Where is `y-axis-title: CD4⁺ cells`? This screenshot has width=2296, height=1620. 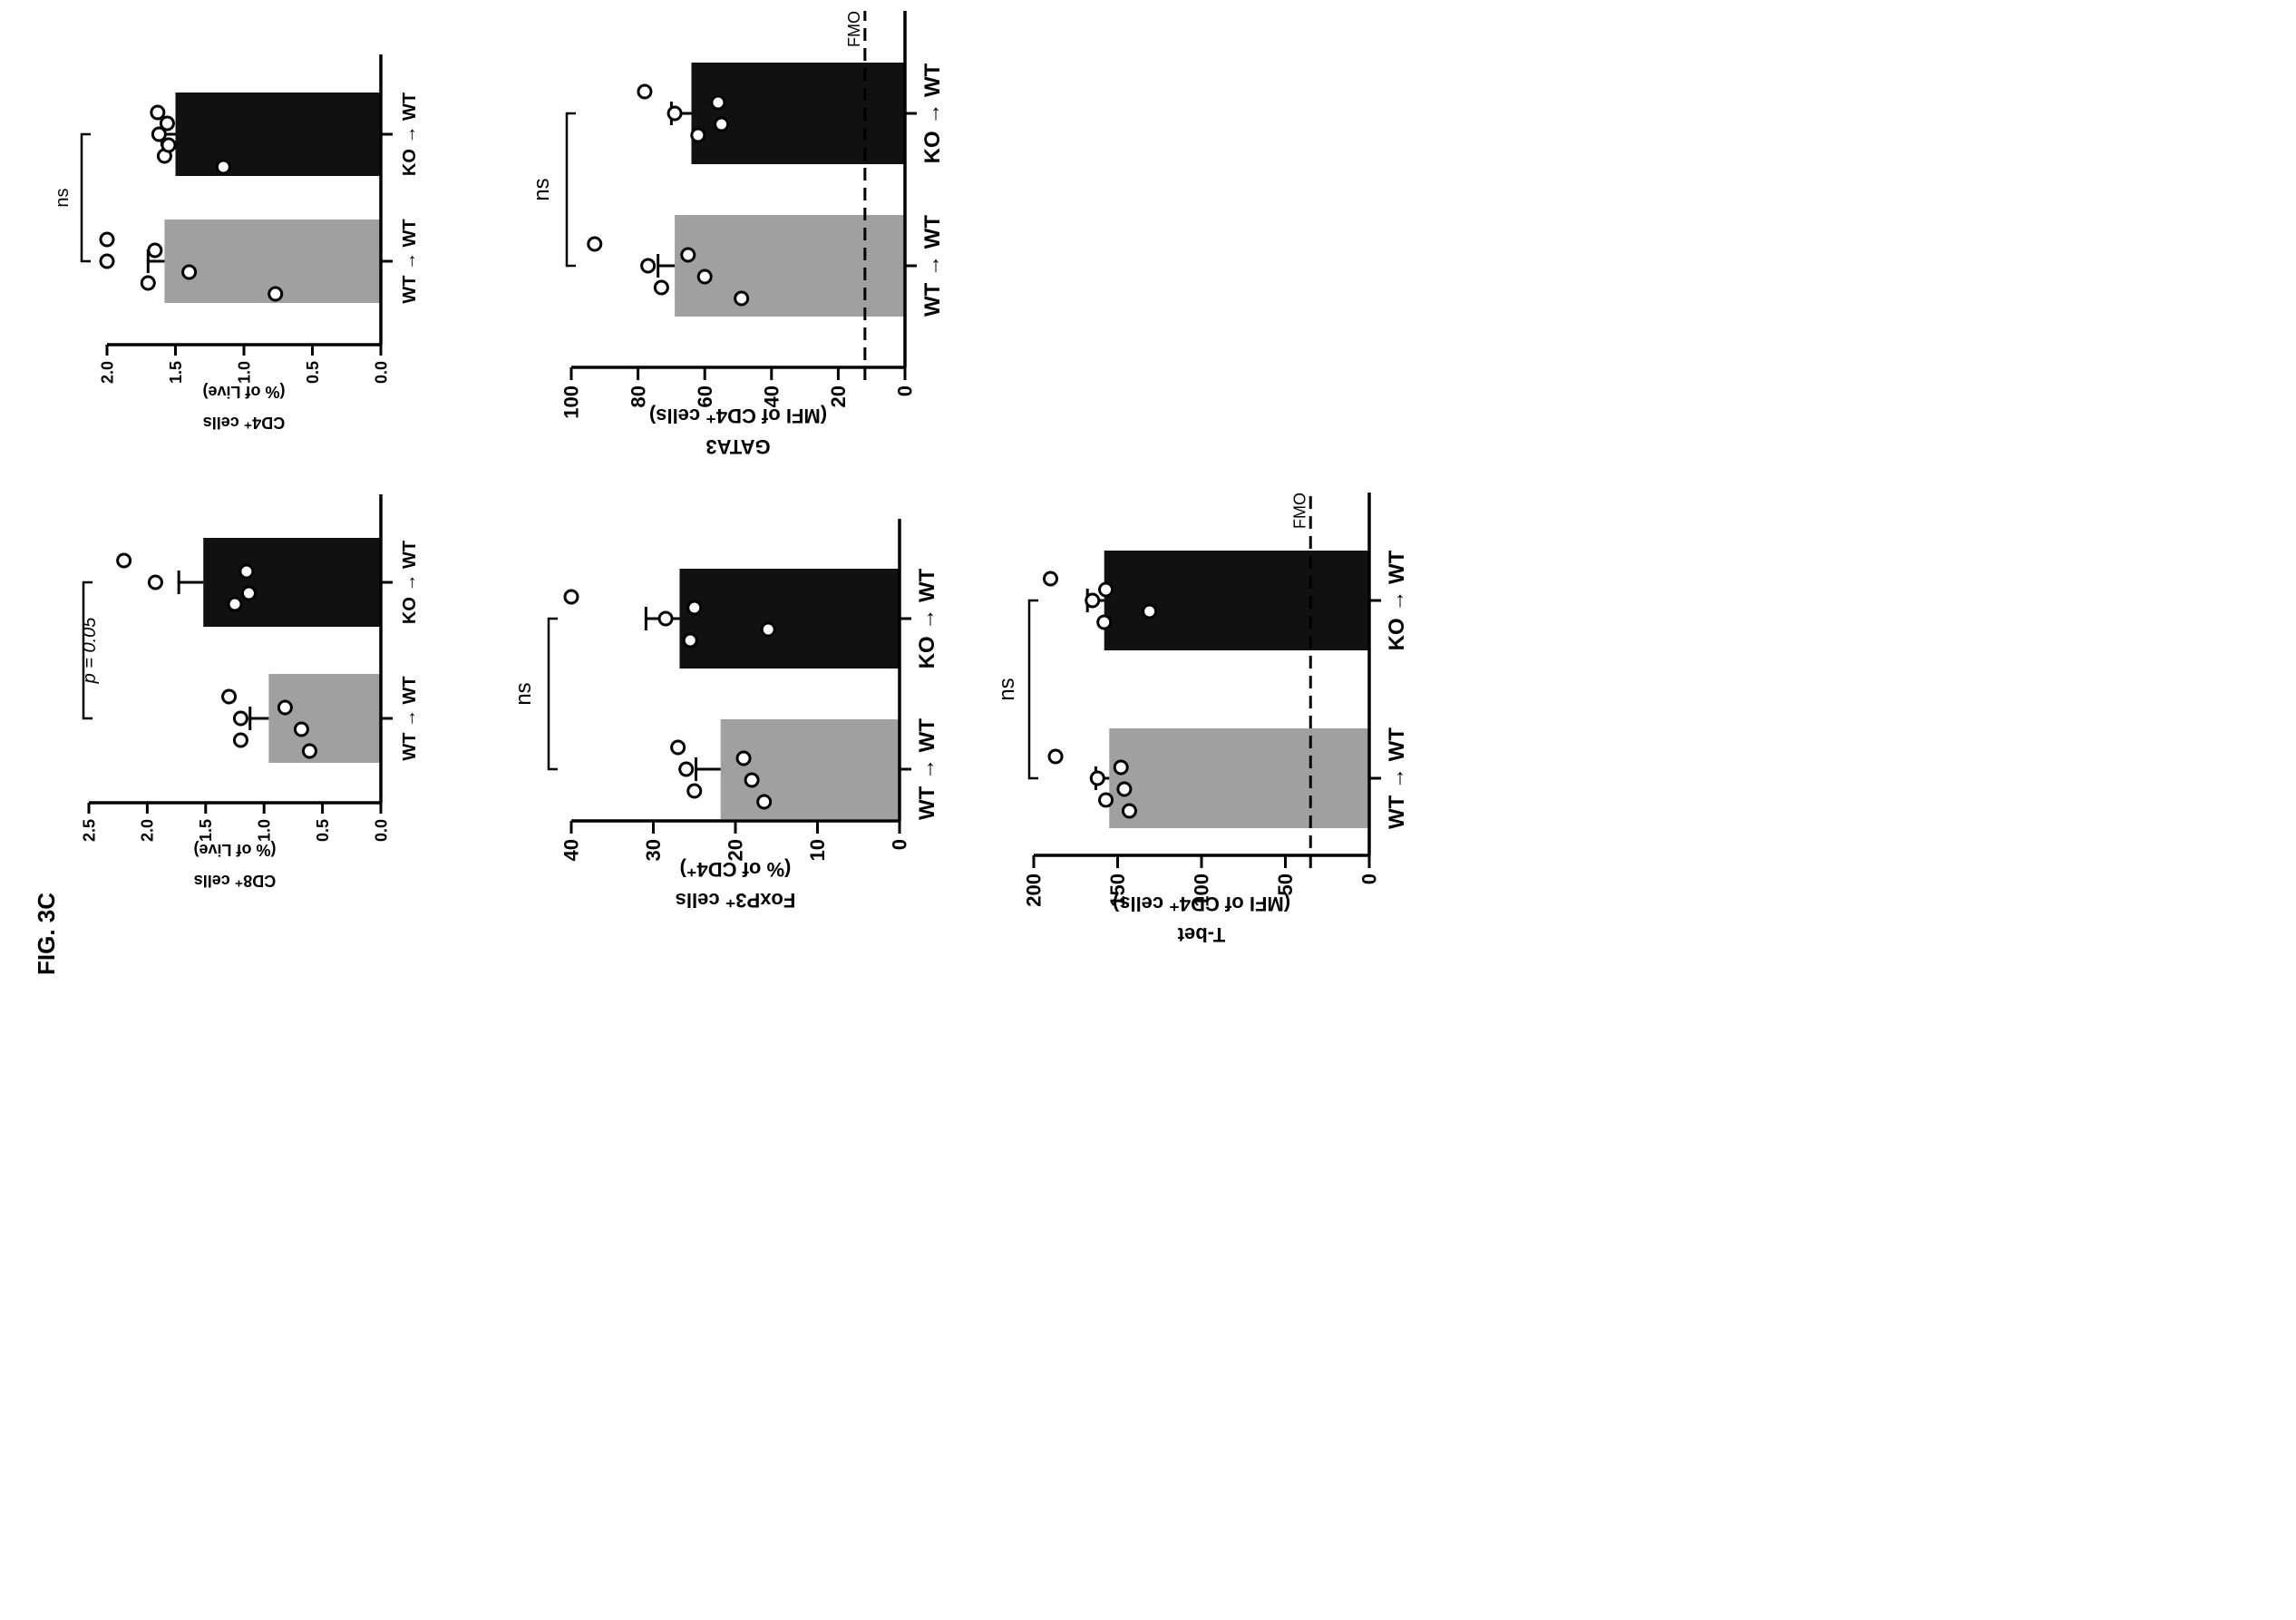
y-axis-title: CD4⁺ cells is located at coordinates (244, 423).